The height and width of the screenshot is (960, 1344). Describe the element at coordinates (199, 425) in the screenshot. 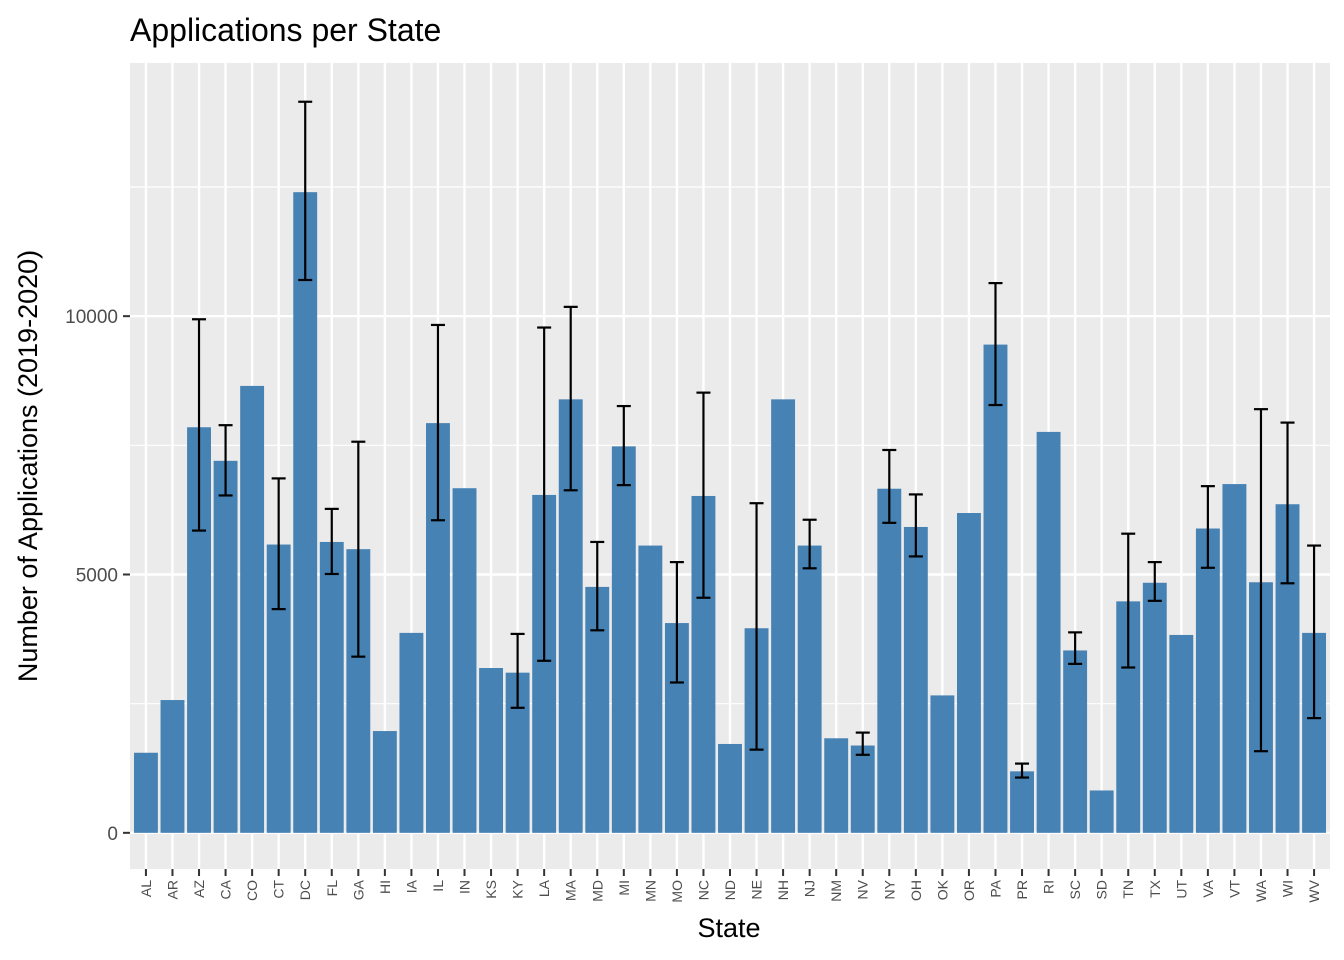

I see `error-bar-az` at that location.